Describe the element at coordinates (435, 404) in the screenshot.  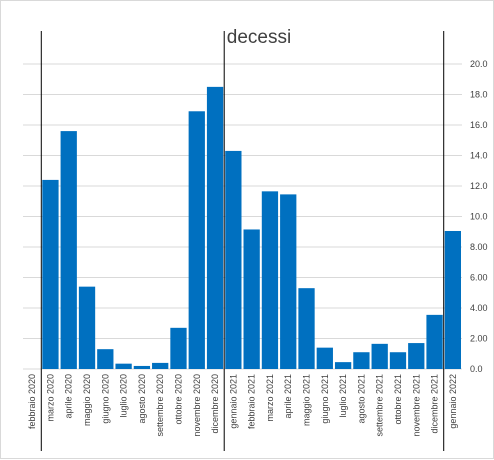
I see `x-tick-label: dicembre 2021` at that location.